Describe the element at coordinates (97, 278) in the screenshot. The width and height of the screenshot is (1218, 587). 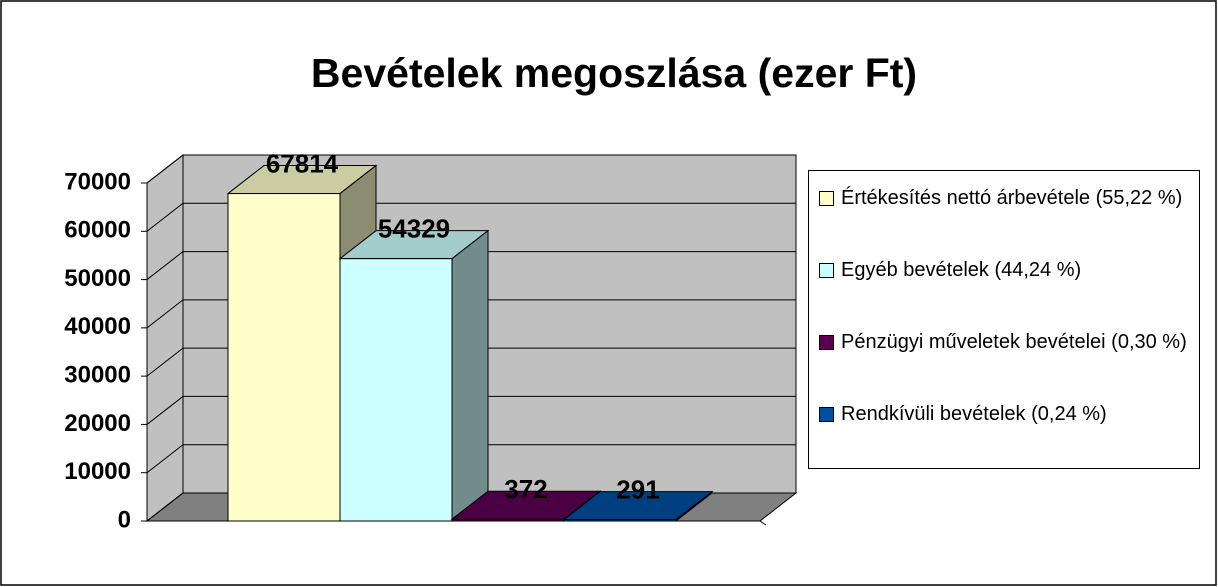
I see `y-tick-label: 50000` at that location.